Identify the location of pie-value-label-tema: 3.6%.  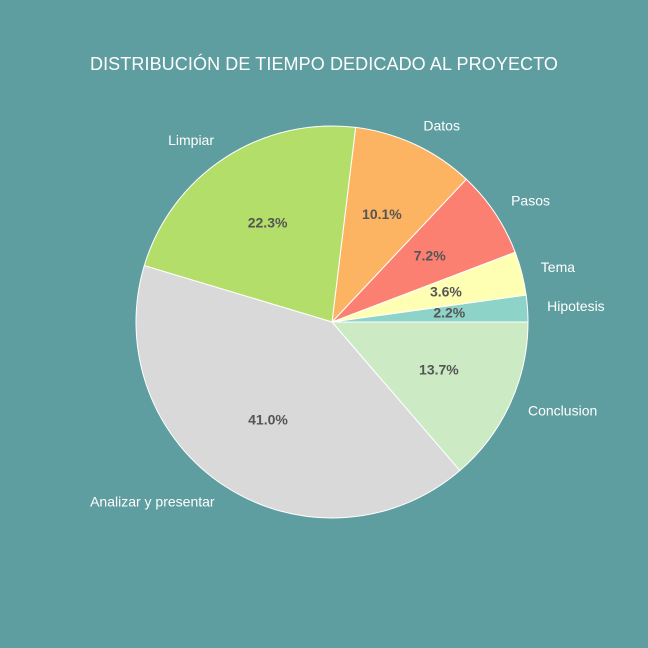
(446, 292).